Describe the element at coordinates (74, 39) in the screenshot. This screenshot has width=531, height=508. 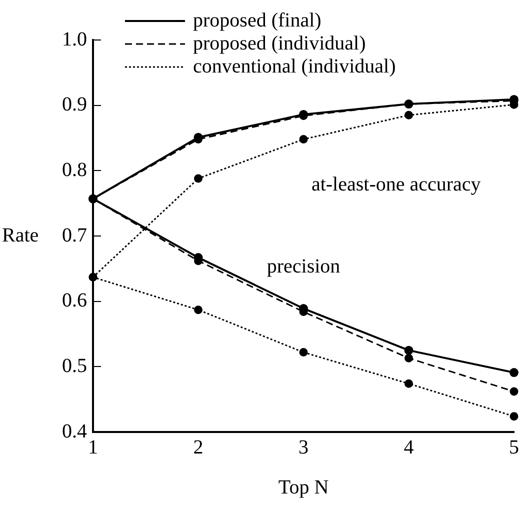
I see `y-tick-label: 1.0` at that location.